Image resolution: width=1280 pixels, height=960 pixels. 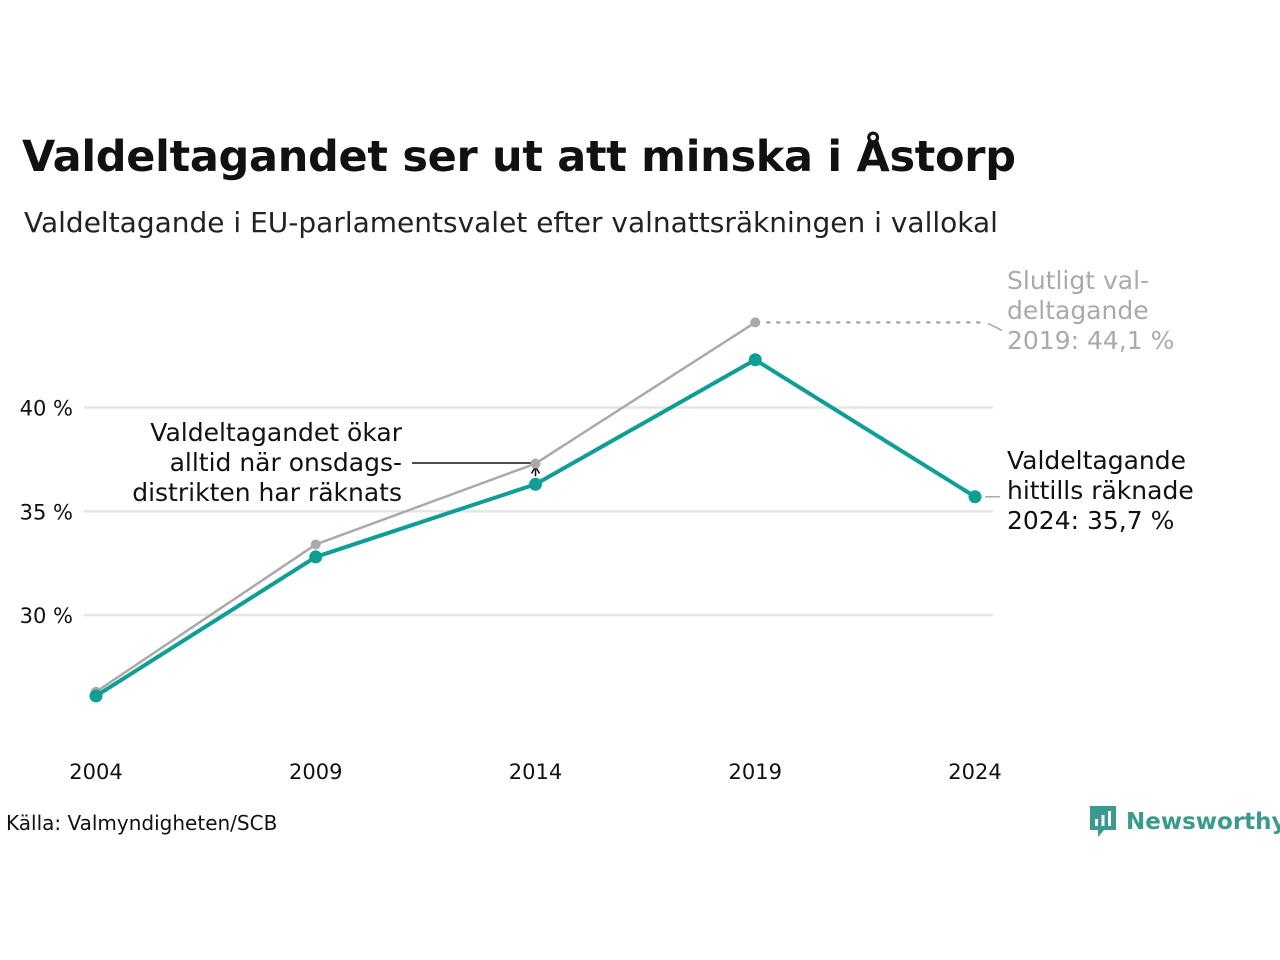 I want to click on leader-tick-final-2019, so click(x=995, y=327).